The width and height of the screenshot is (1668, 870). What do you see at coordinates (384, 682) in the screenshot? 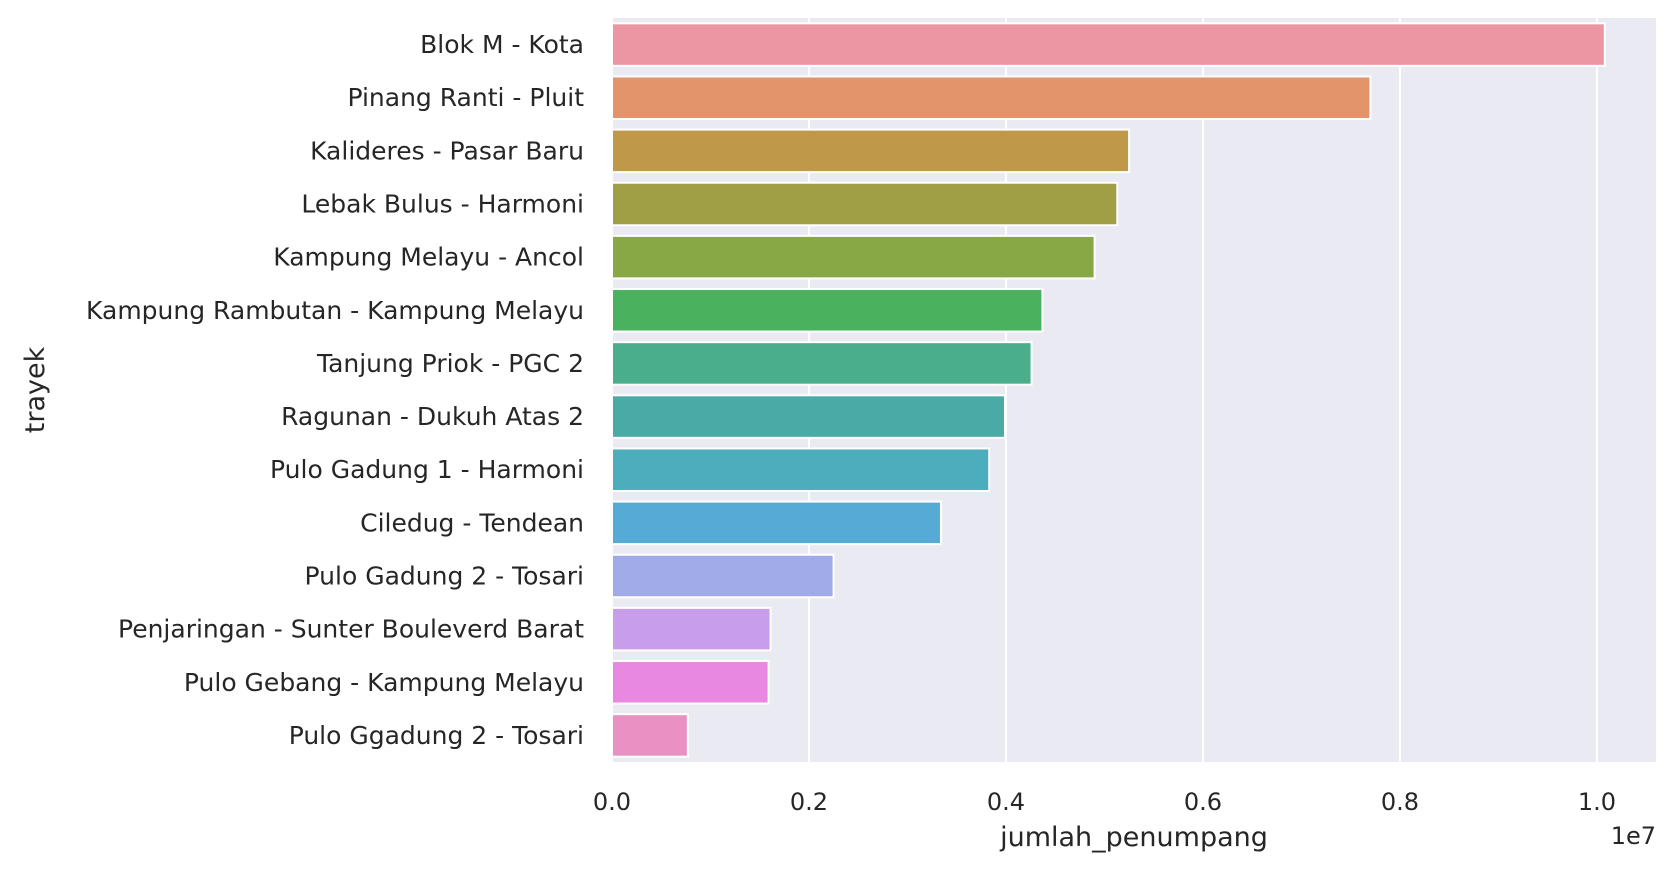
I see `category-label: Pulo Gebang - Kampung Melayu` at bounding box center [384, 682].